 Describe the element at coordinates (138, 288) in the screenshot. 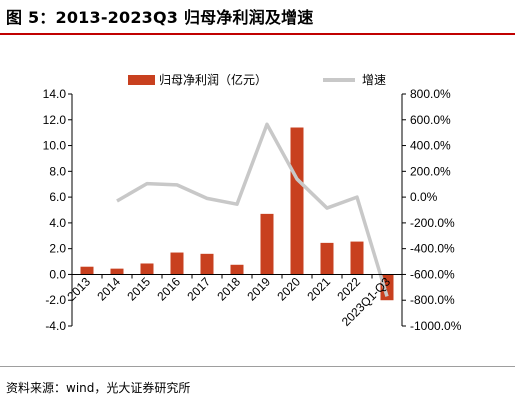

I see `x-tick-label-2015: 2015` at that location.